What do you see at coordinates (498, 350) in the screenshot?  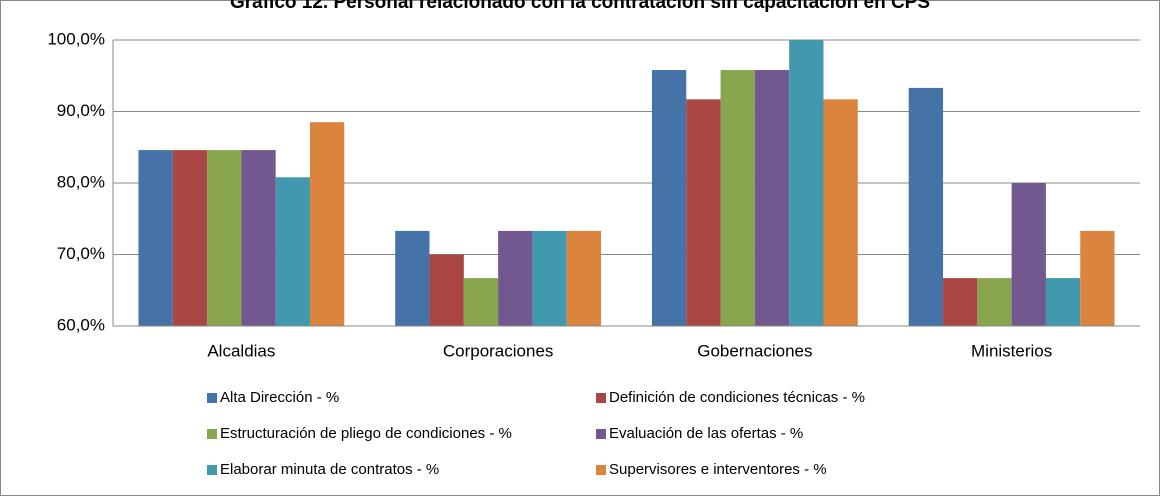 I see `x-tick-label: Corporaciones` at bounding box center [498, 350].